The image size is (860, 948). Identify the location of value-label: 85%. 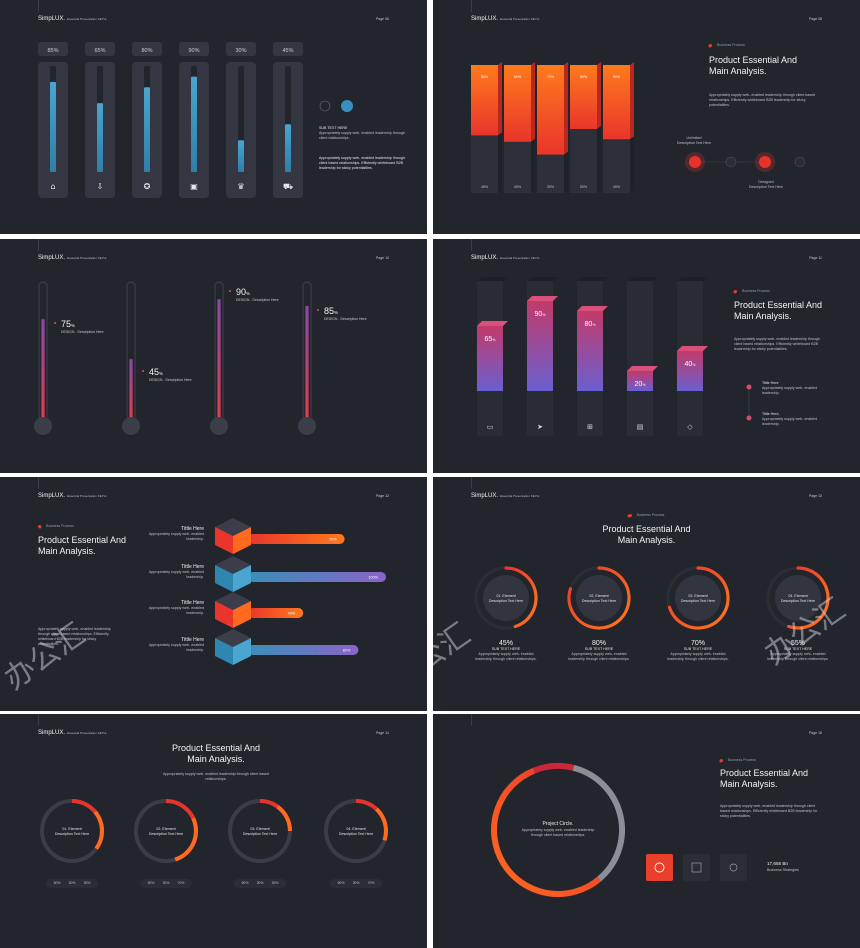
(52, 51).